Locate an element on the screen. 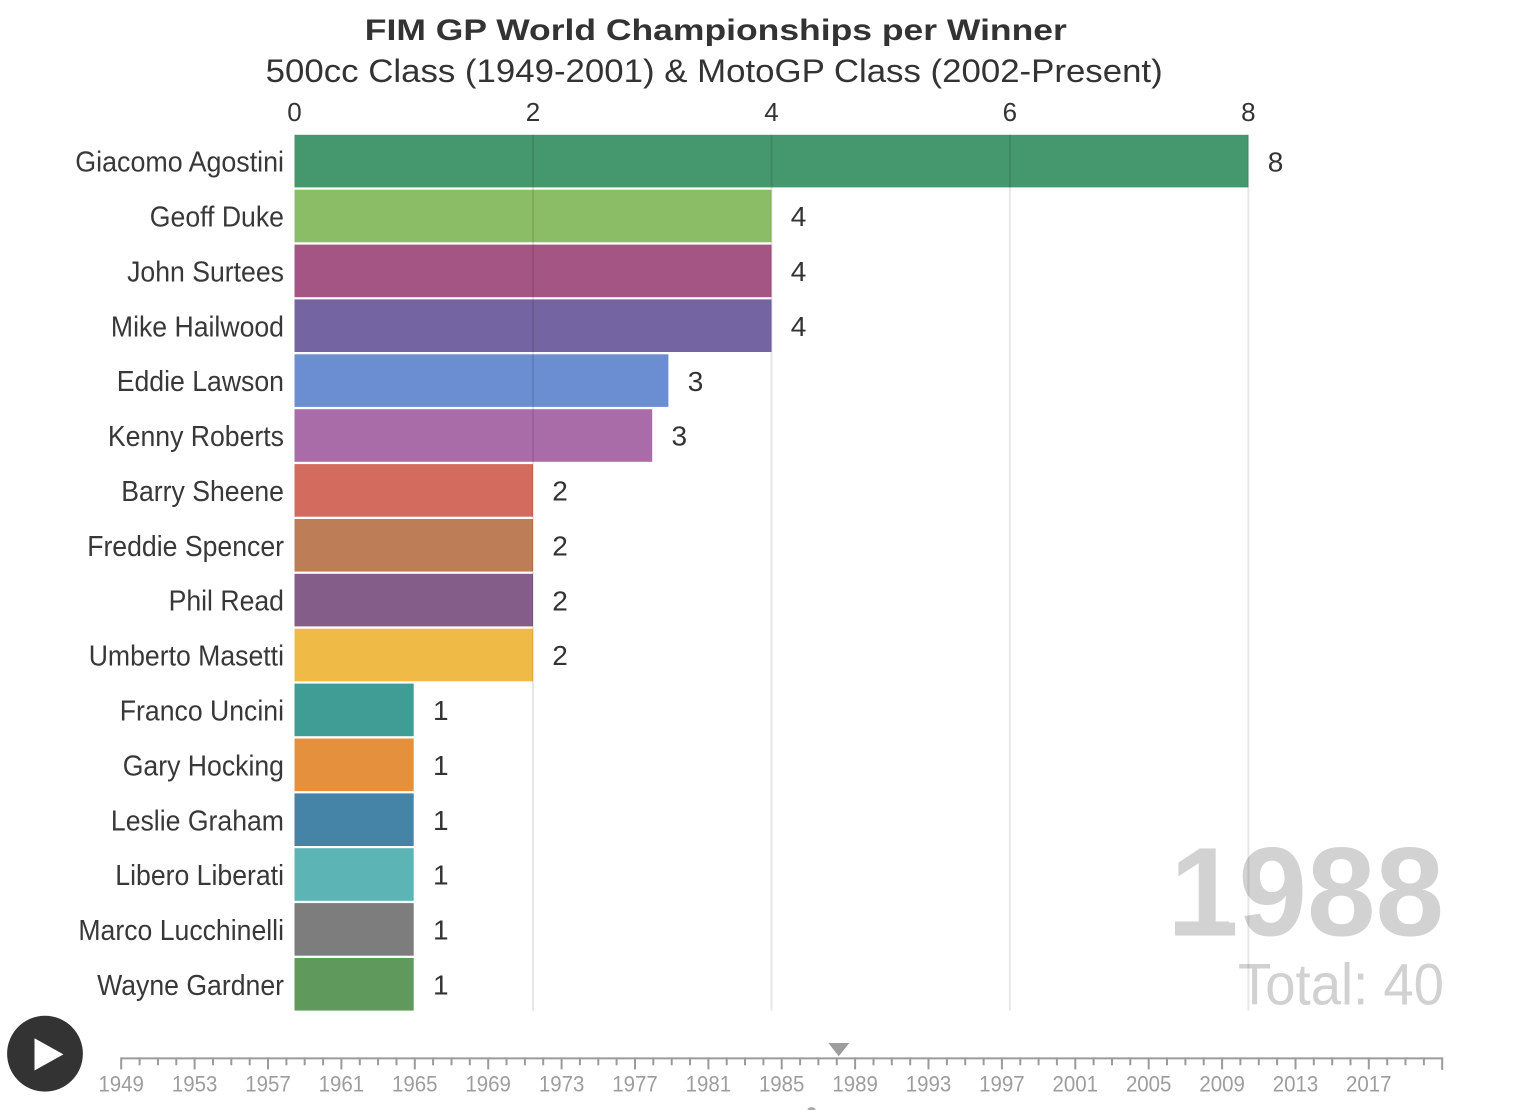 This screenshot has height=1110, width=1520. svg-text: Phil Read is located at coordinates (226, 602).